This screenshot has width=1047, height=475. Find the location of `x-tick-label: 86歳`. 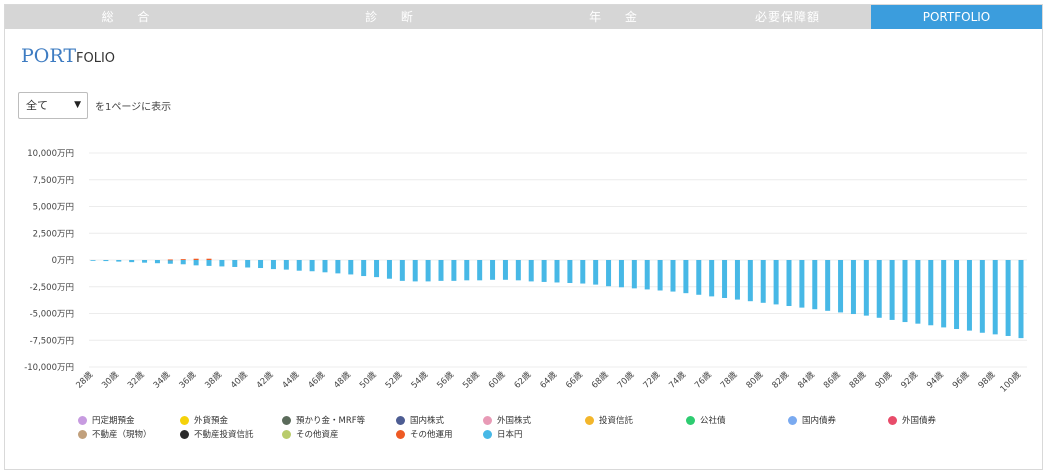

x-tick-label: 86歳 is located at coordinates (832, 380).